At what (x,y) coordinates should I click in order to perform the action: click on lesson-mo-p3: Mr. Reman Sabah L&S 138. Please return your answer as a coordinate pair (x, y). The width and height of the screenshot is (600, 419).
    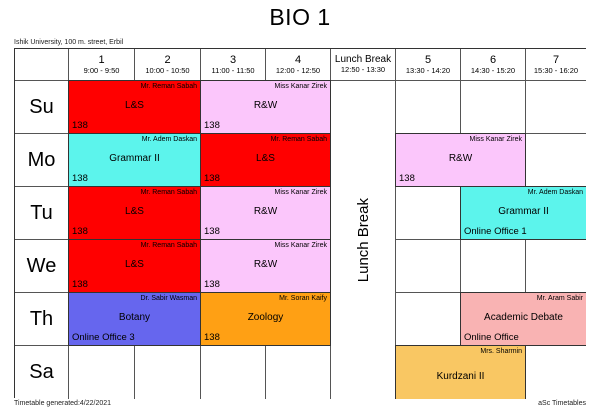
    Looking at the image, I should click on (265, 160).